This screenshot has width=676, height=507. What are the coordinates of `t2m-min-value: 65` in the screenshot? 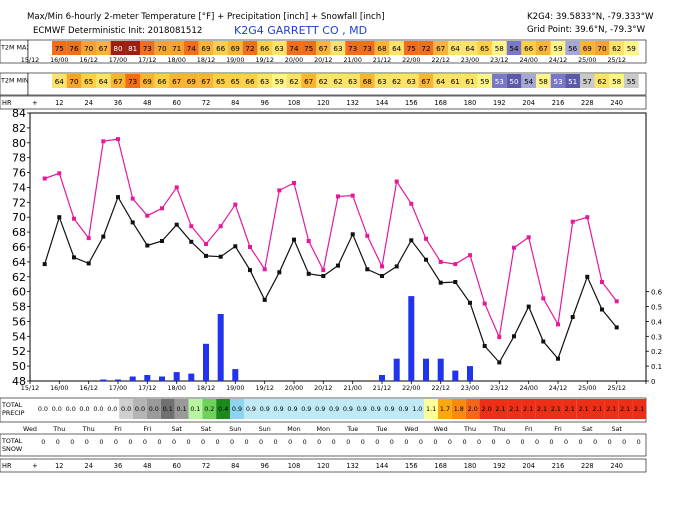 It's located at (235, 81).